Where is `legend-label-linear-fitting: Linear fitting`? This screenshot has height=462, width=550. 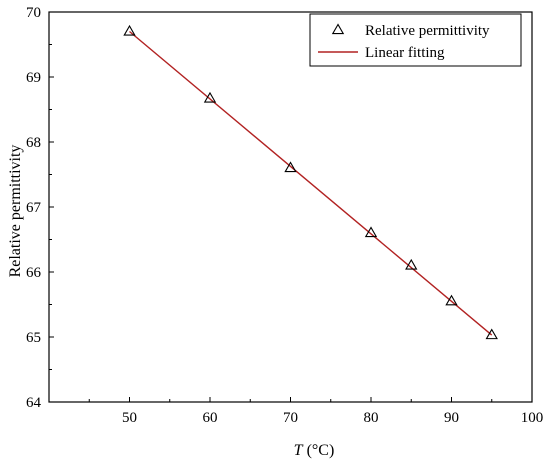
legend-label-linear-fitting: Linear fitting is located at coordinates (405, 53).